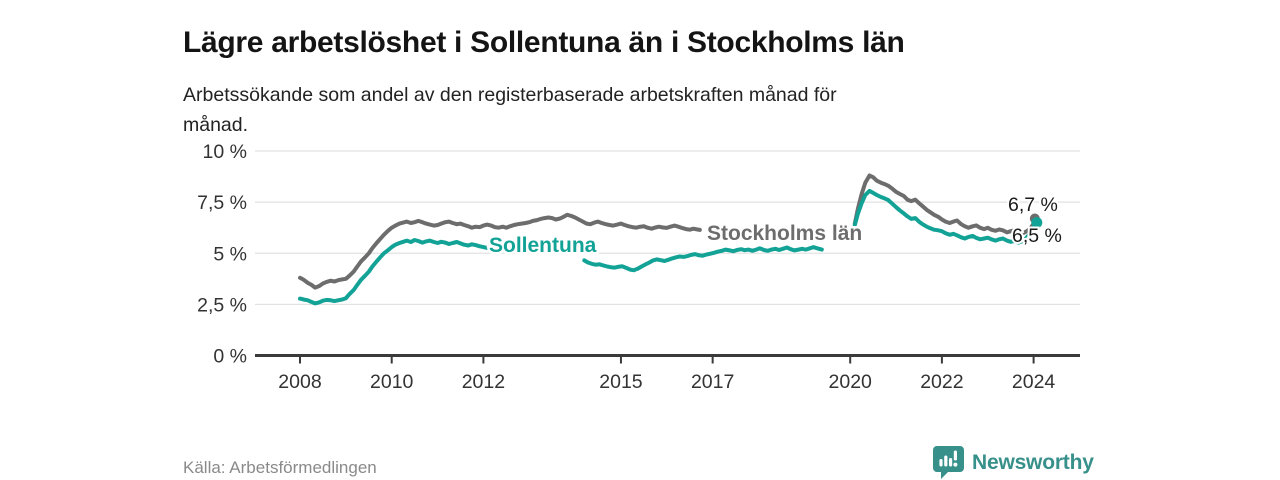 The height and width of the screenshot is (480, 1280). Describe the element at coordinates (280, 467) in the screenshot. I see `source-attribution: Källa: Arbetsförmedlingen` at that location.